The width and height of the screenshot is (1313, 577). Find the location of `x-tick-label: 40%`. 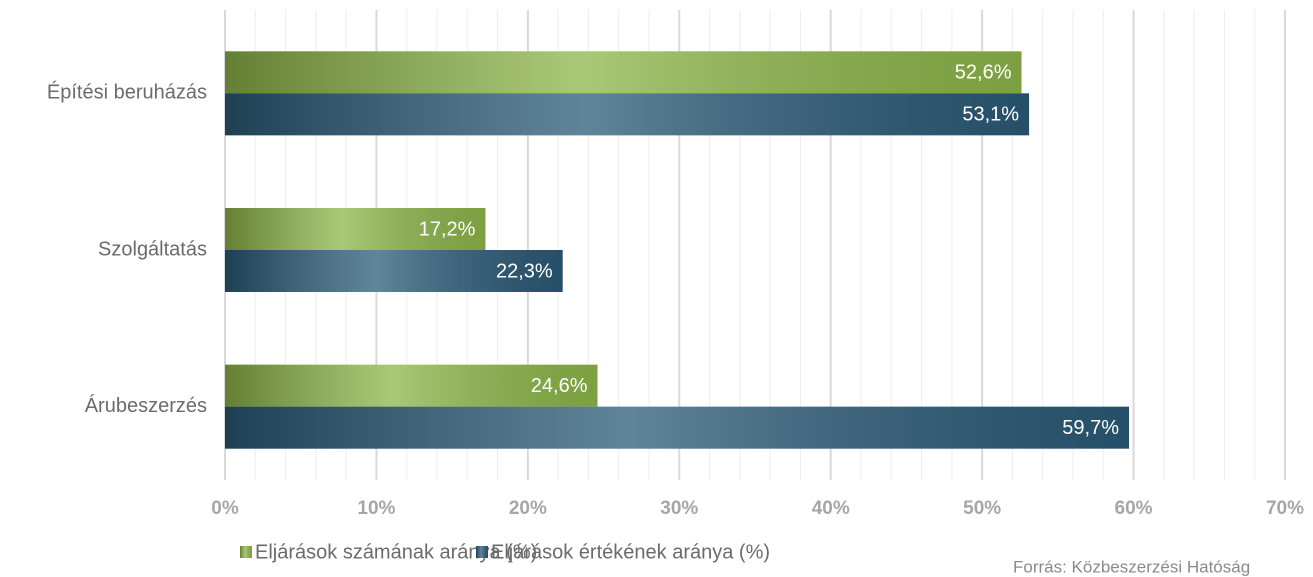

x-tick-label: 40% is located at coordinates (831, 508).